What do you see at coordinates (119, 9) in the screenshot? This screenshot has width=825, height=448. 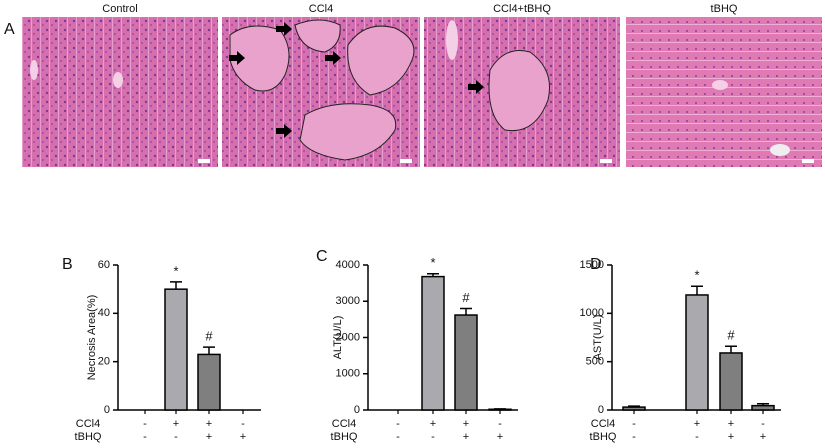 I see `panel-title: Control` at bounding box center [119, 9].